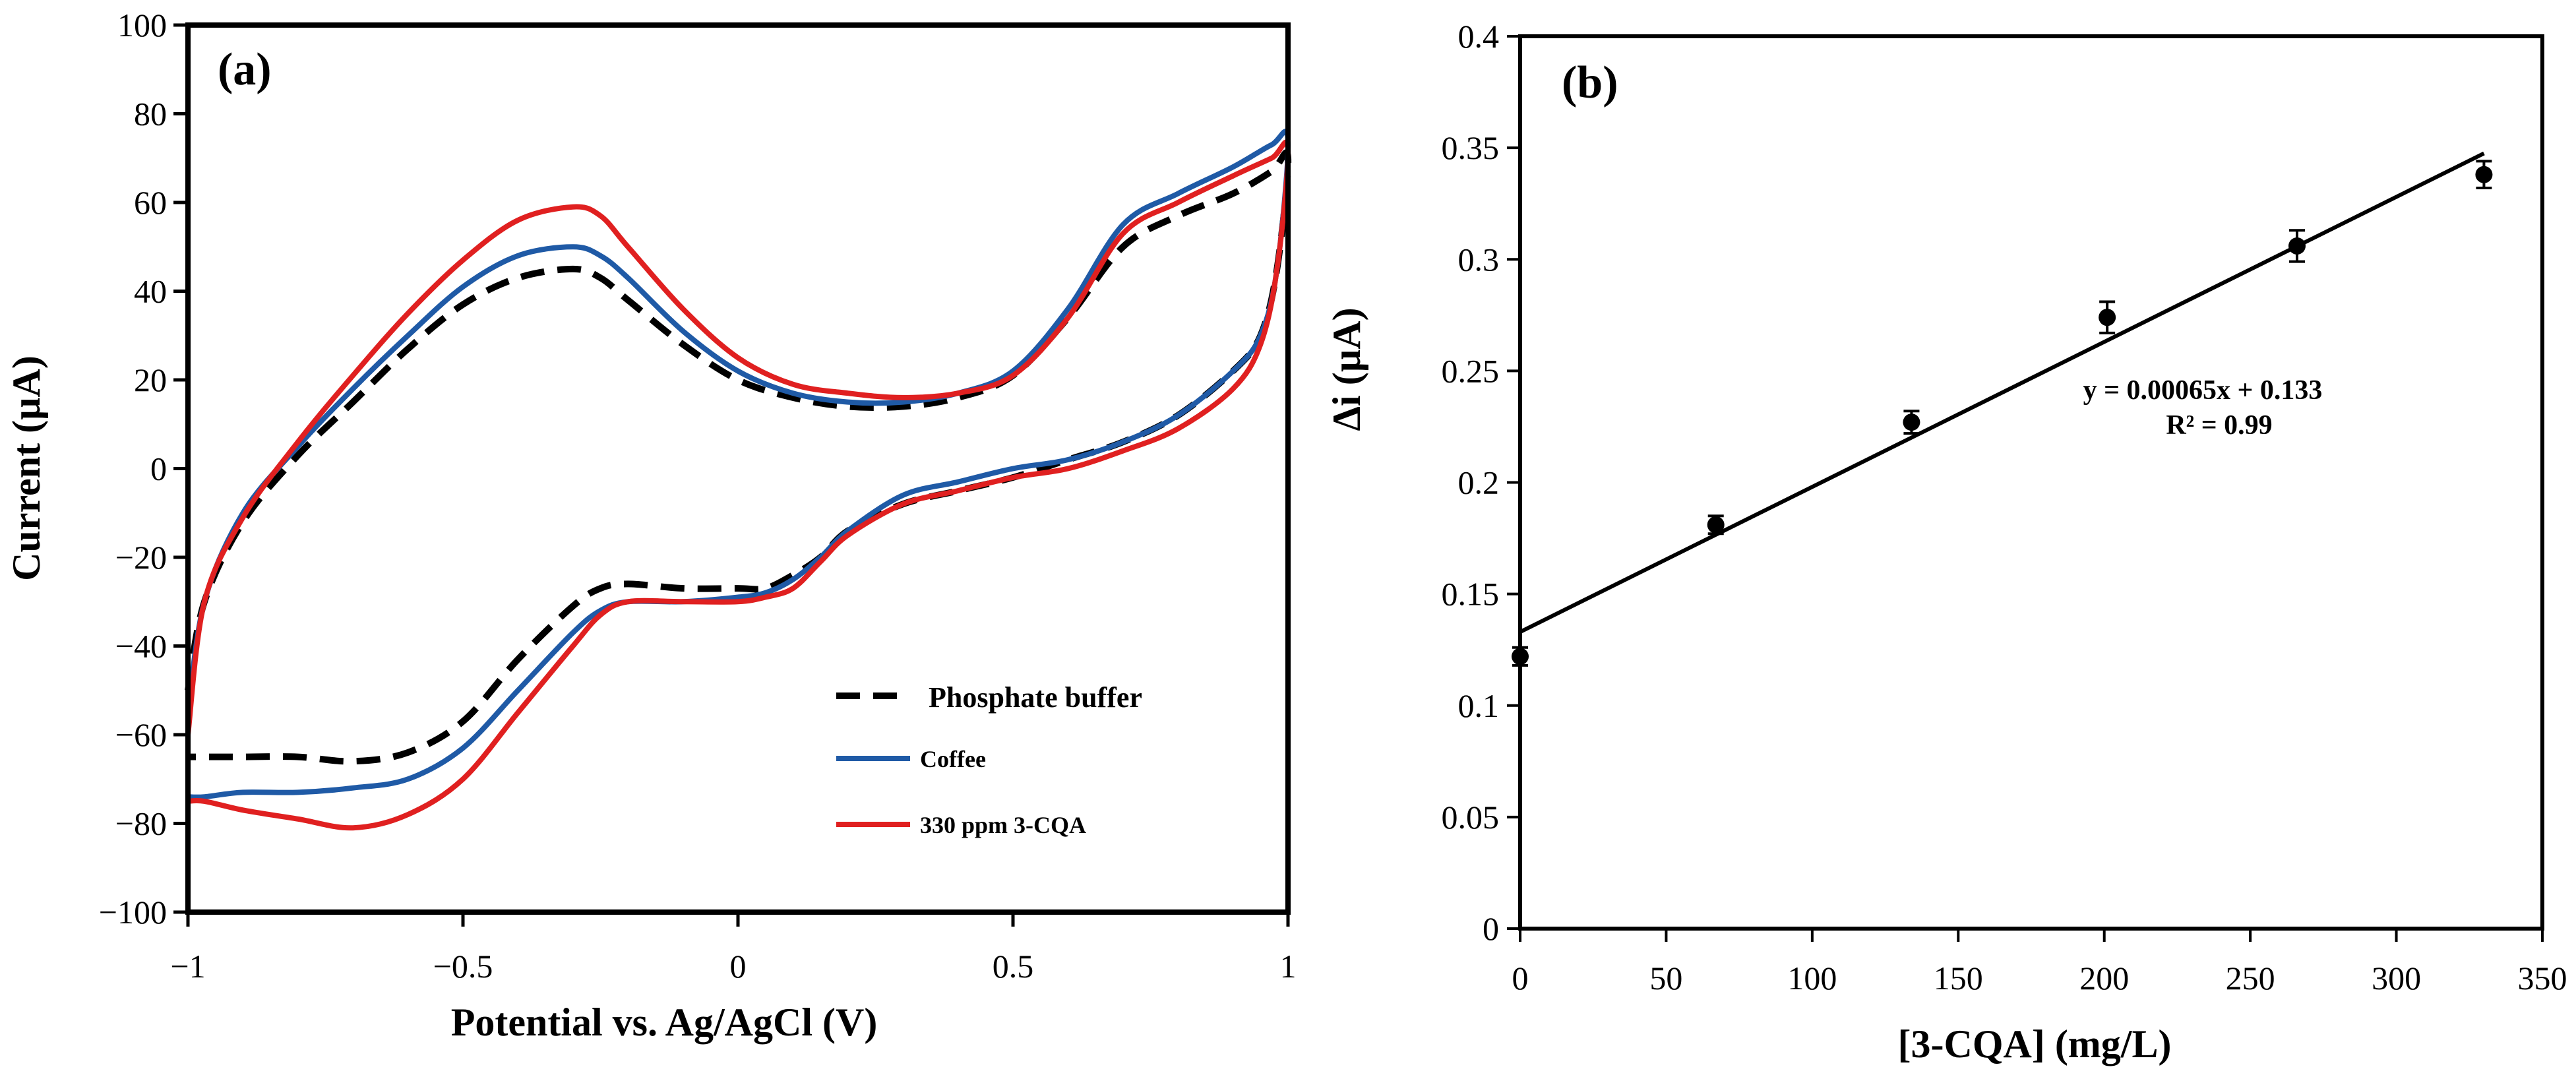  I want to click on y-tick-label-b: 0.15, so click(1471, 594).